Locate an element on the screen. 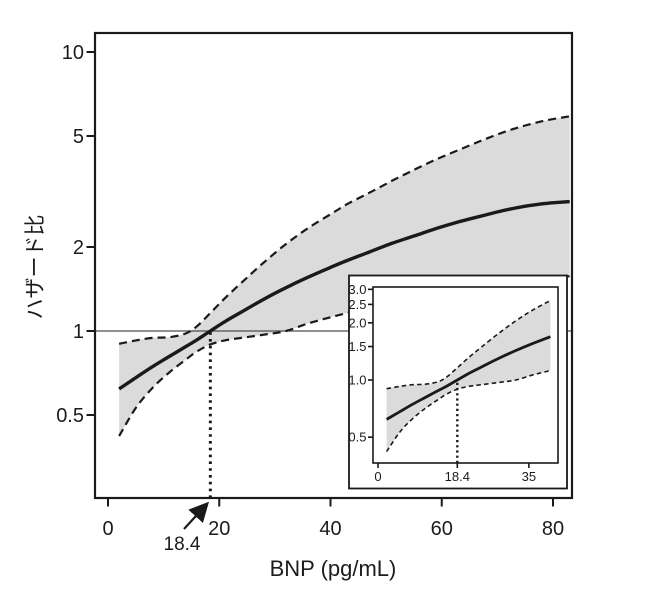  x-tick-label: 40 is located at coordinates (330, 529).